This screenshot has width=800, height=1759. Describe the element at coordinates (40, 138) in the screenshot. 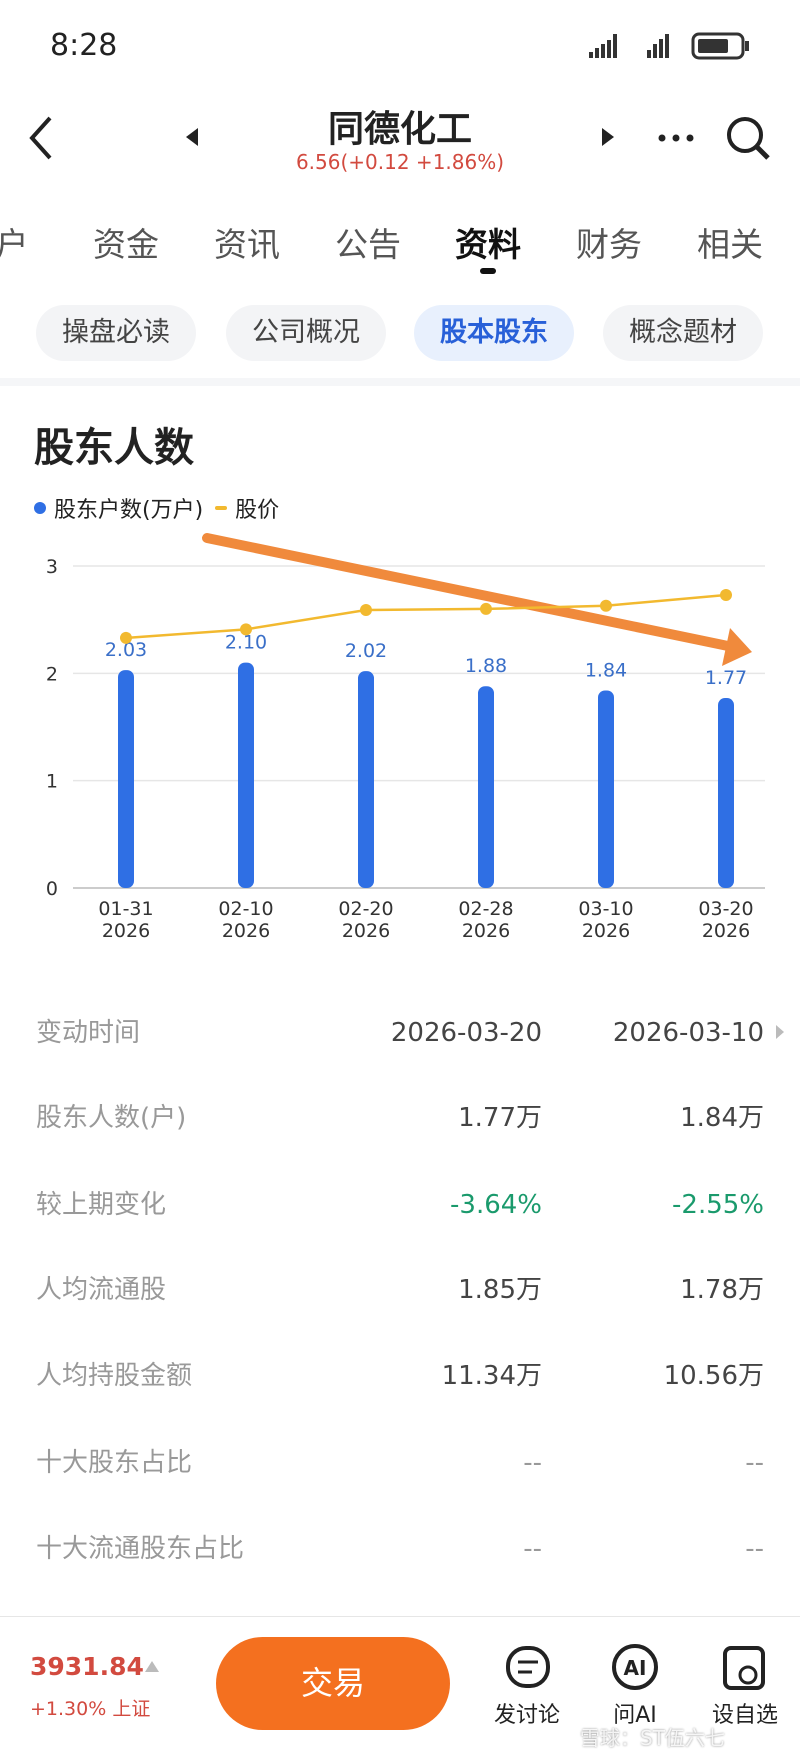

I see `back-button` at that location.